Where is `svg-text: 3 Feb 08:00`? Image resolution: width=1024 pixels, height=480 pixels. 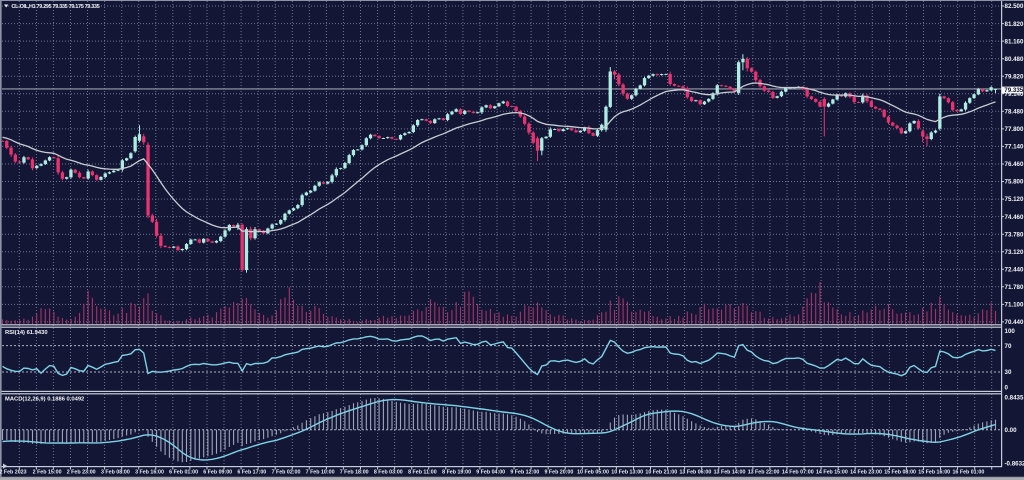 svg-text: 3 Feb 08:00 is located at coordinates (115, 472).